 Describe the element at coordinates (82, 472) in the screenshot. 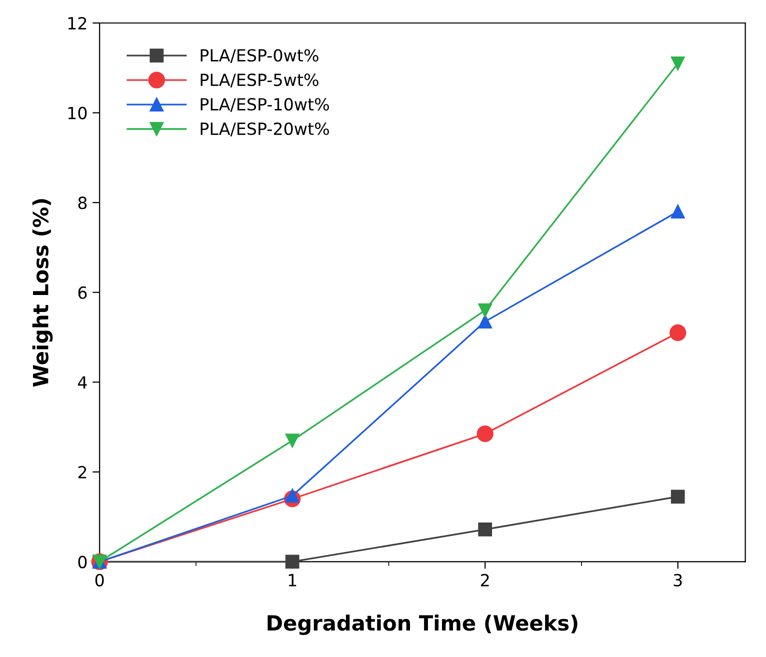

I see `y-tick-label: 2` at that location.